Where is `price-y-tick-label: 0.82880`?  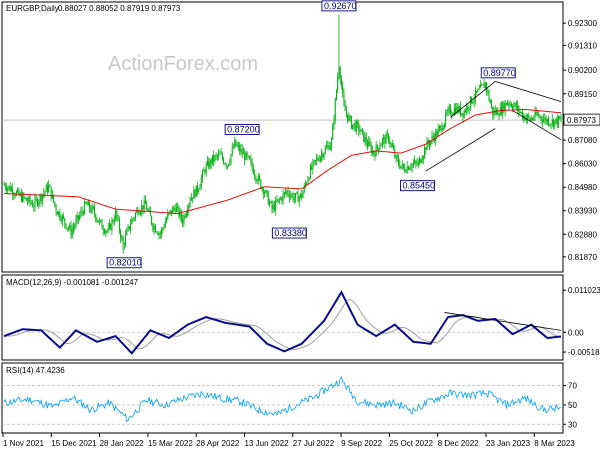 price-y-tick-label: 0.82880 is located at coordinates (582, 234).